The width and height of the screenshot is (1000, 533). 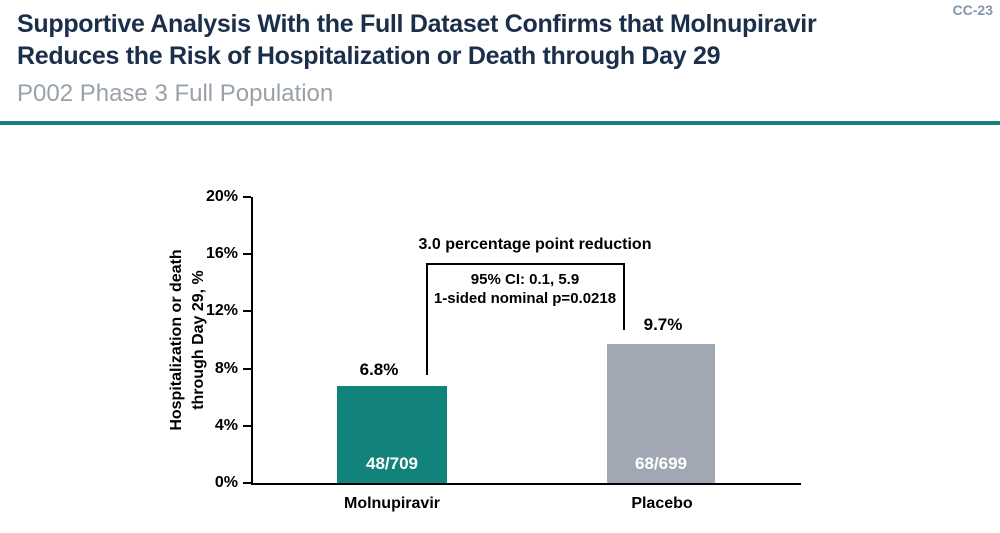 I want to click on y-tick-label: 4%, so click(x=226, y=425).